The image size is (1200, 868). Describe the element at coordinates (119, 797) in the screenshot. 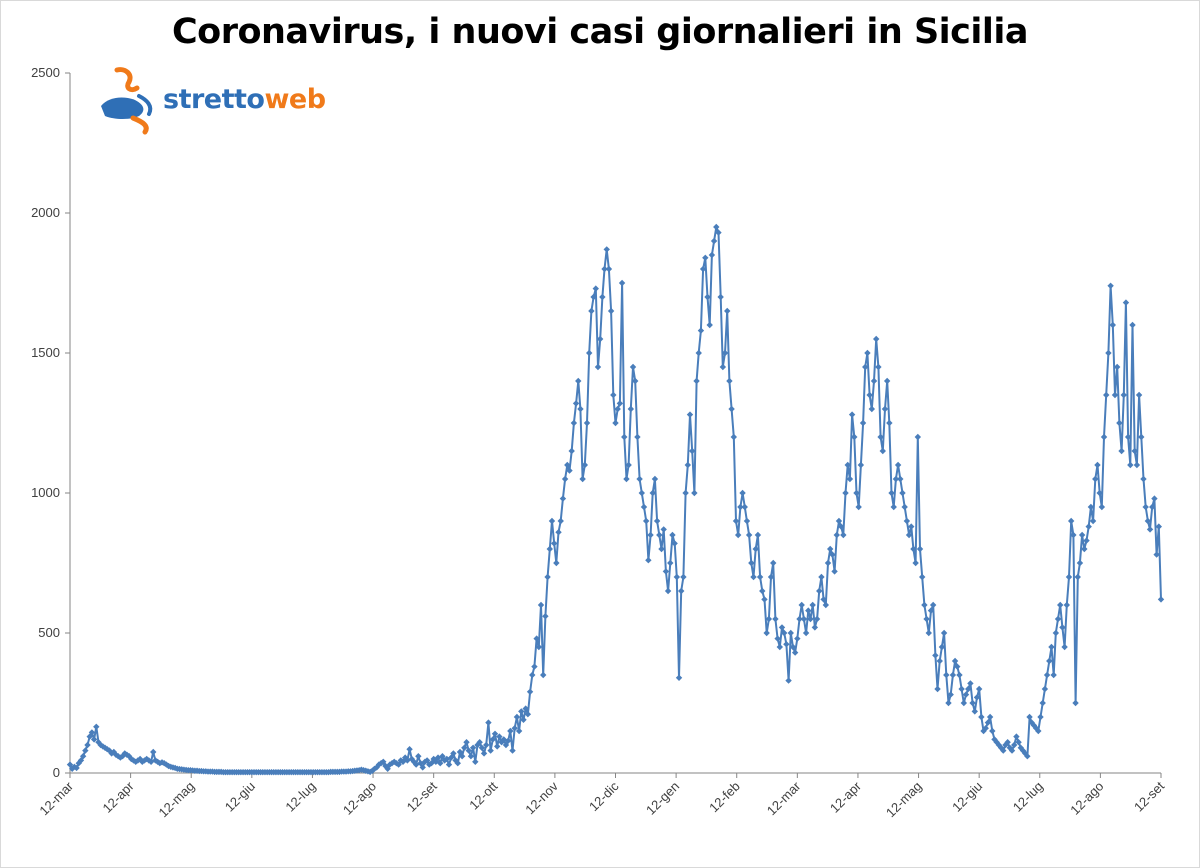

I see `x-tick-label: 12-apr` at that location.